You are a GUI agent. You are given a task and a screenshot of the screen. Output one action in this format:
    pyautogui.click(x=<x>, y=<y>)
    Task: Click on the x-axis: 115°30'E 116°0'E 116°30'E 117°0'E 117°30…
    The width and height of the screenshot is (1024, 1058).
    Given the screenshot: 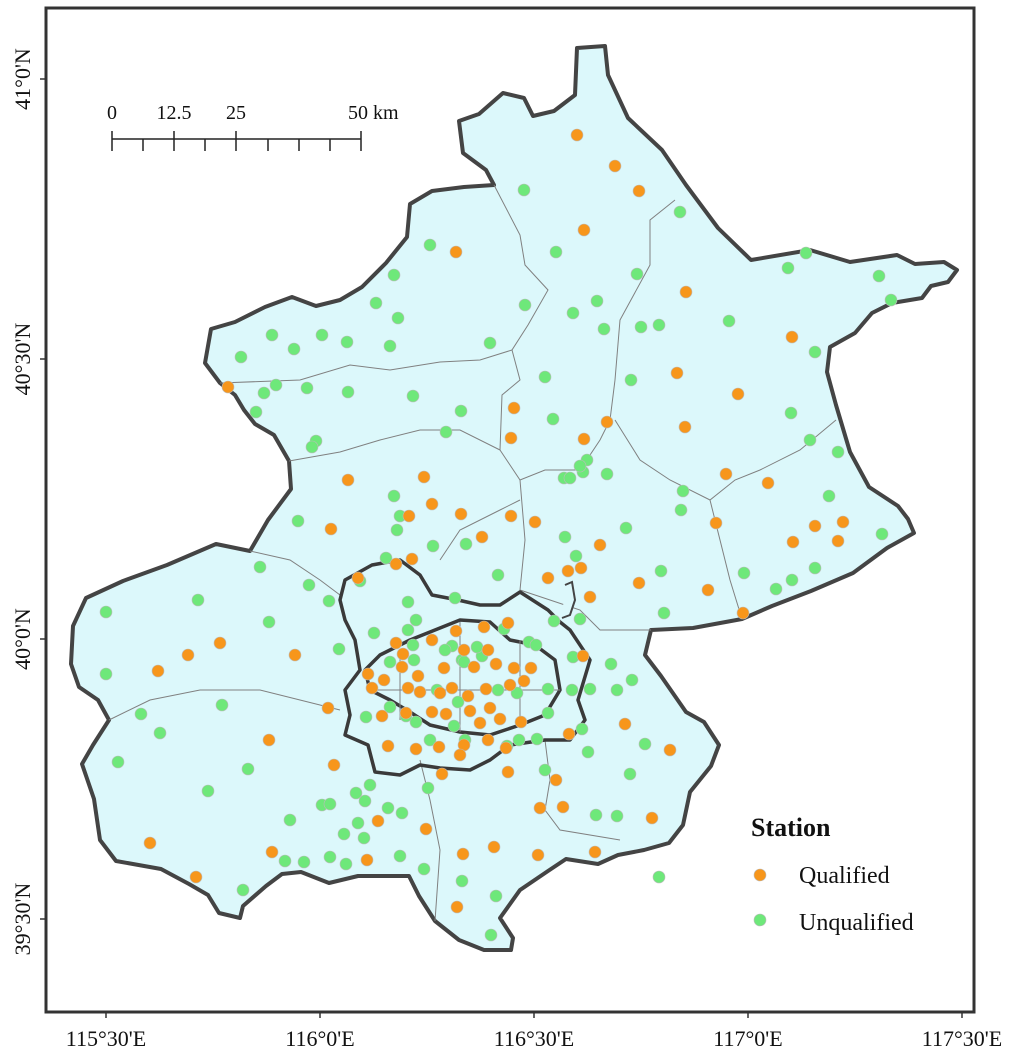 What is the action you would take?
    pyautogui.click(x=534, y=1031)
    